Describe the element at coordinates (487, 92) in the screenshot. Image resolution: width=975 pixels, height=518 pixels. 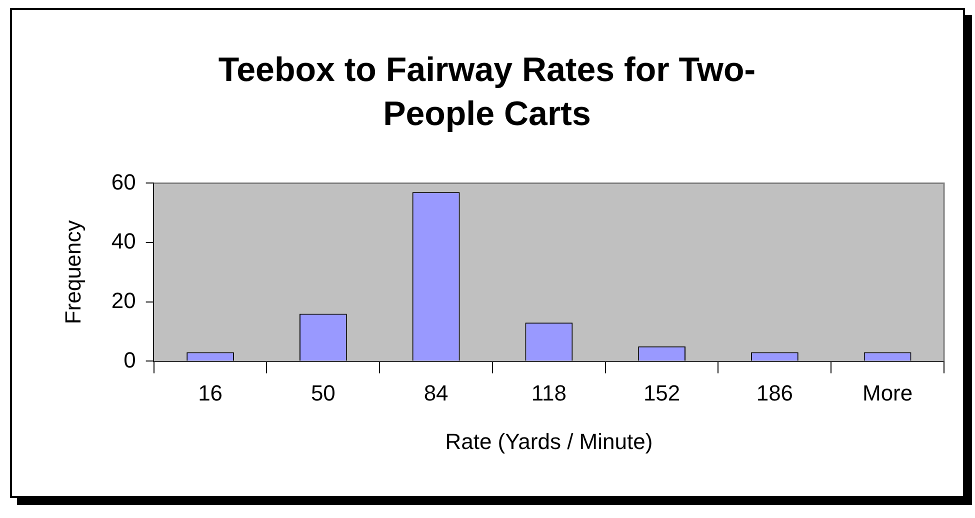
I see `chart-title: Teebox to Fairway Rates for Two-People Carts` at that location.